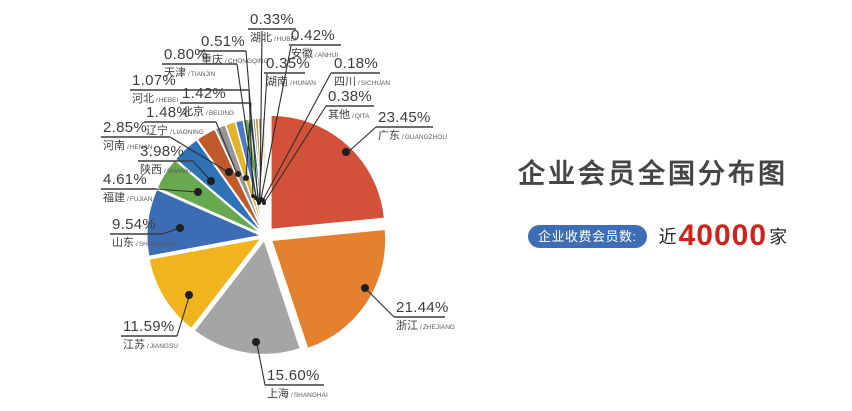 This screenshot has height=411, width=852. I want to click on slice-label-hunan: 0.35% 湖南HUNAN, so click(291, 72).